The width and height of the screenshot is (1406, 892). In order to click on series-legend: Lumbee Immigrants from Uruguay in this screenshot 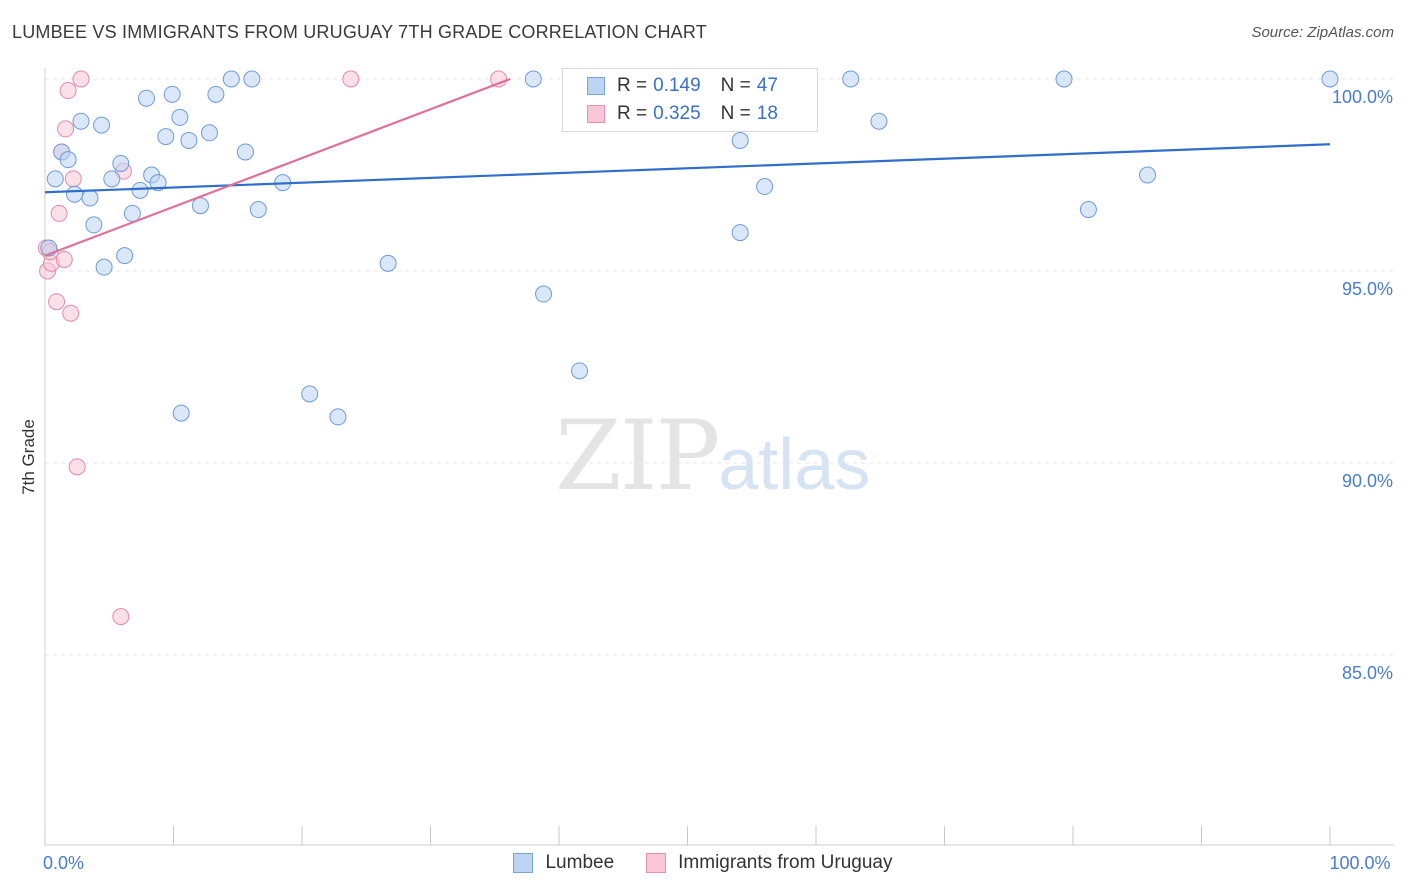, I will do `click(703, 863)`.